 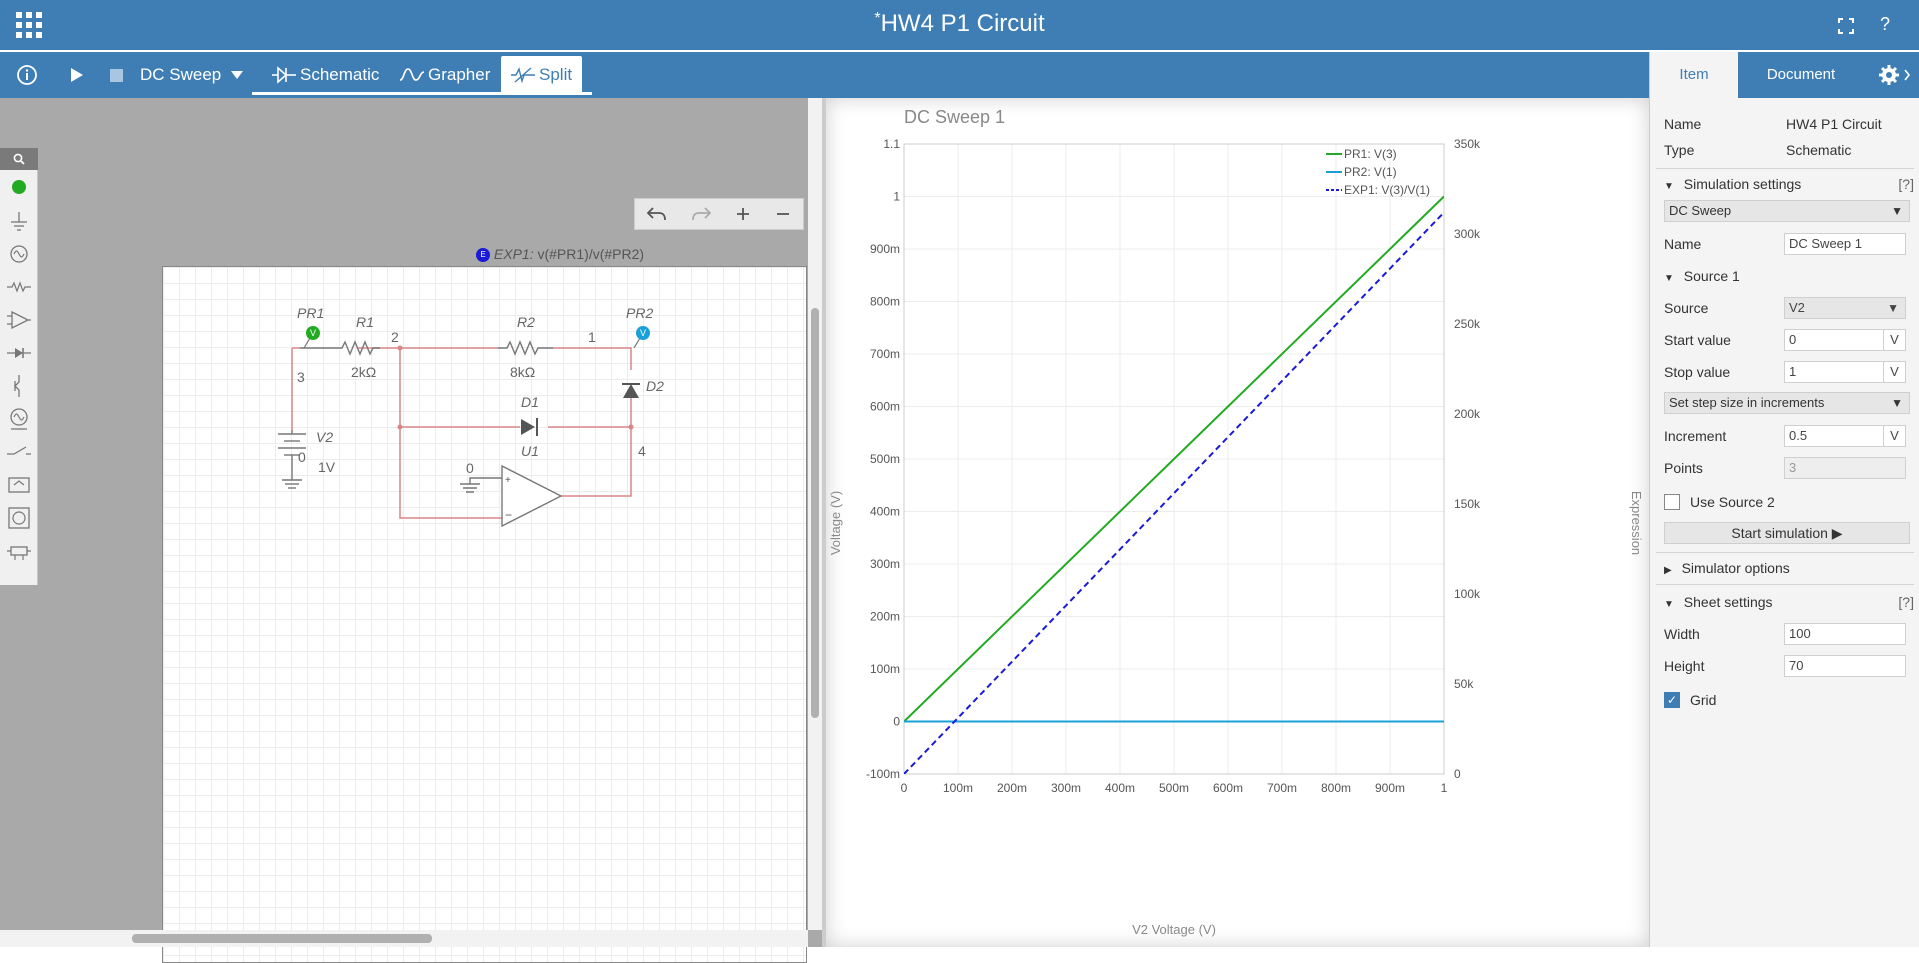 I want to click on source-block-tool-icon, so click(x=19, y=518).